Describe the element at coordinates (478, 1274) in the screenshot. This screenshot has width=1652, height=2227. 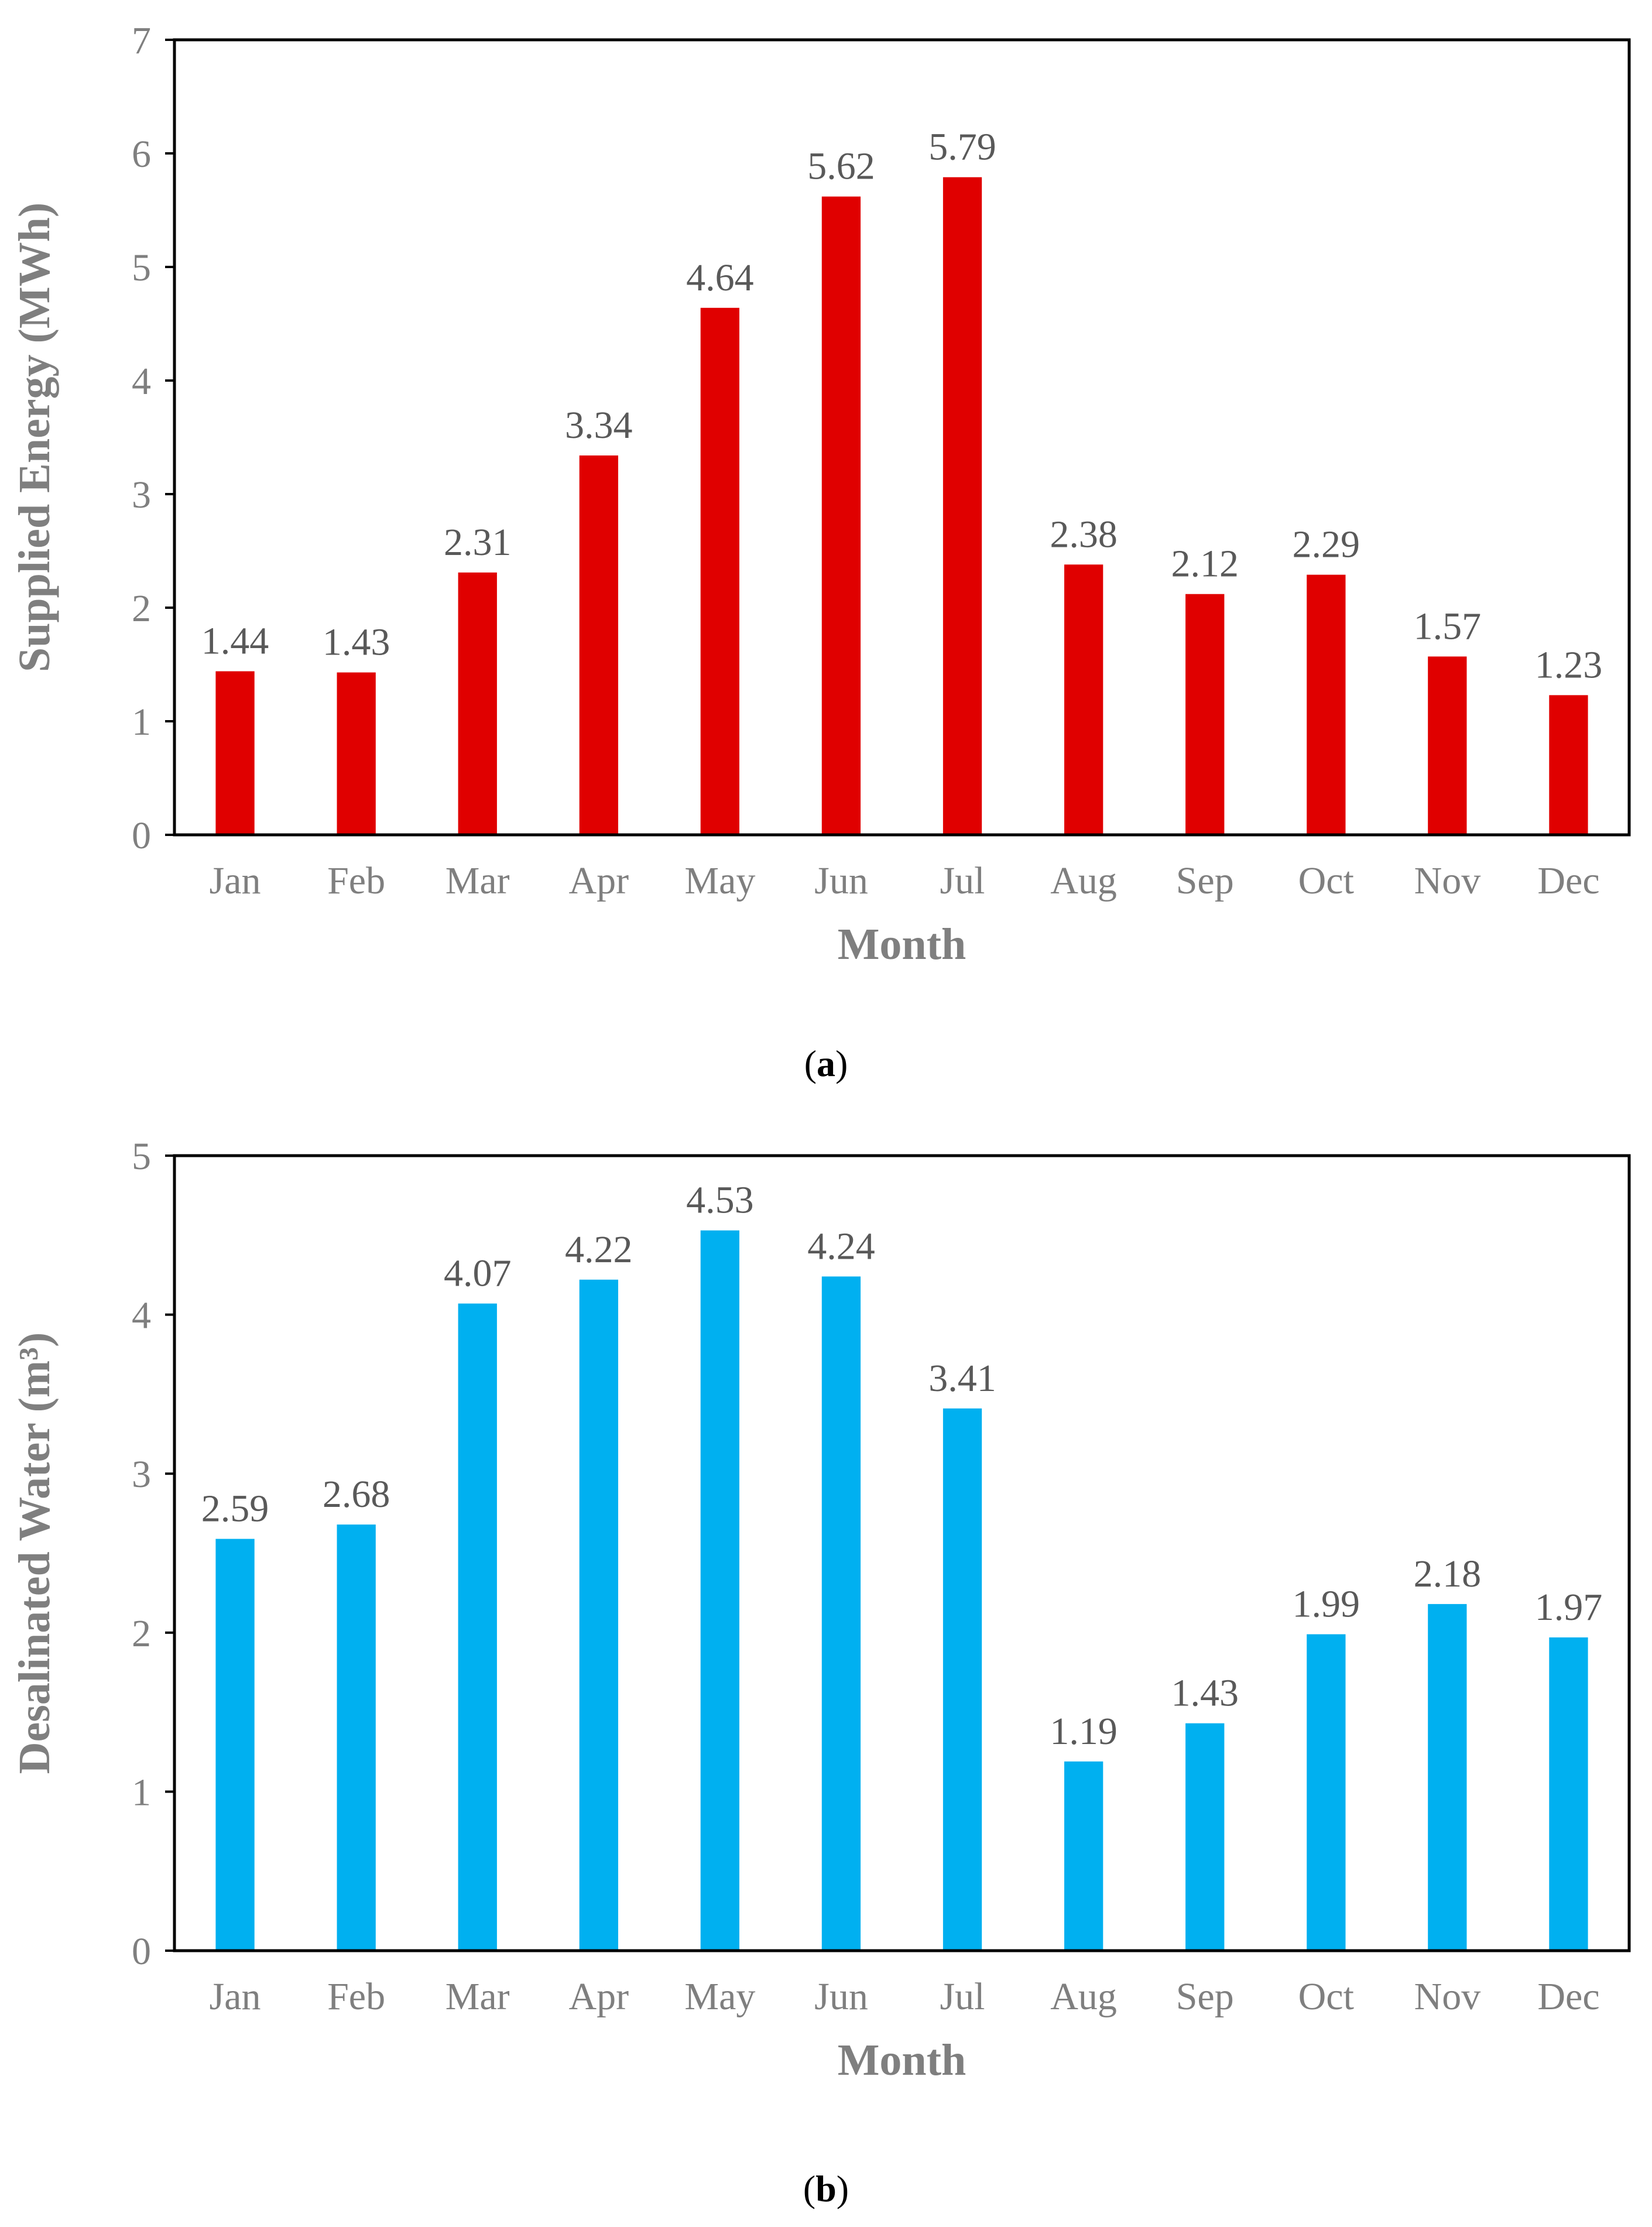
I see `data-label-mar: 4.07` at that location.